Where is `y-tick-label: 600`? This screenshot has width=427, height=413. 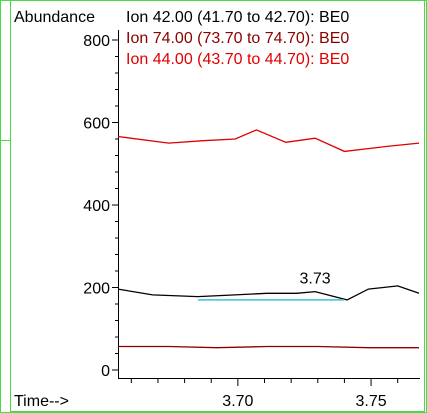
y-tick-label: 600 is located at coordinates (96, 124).